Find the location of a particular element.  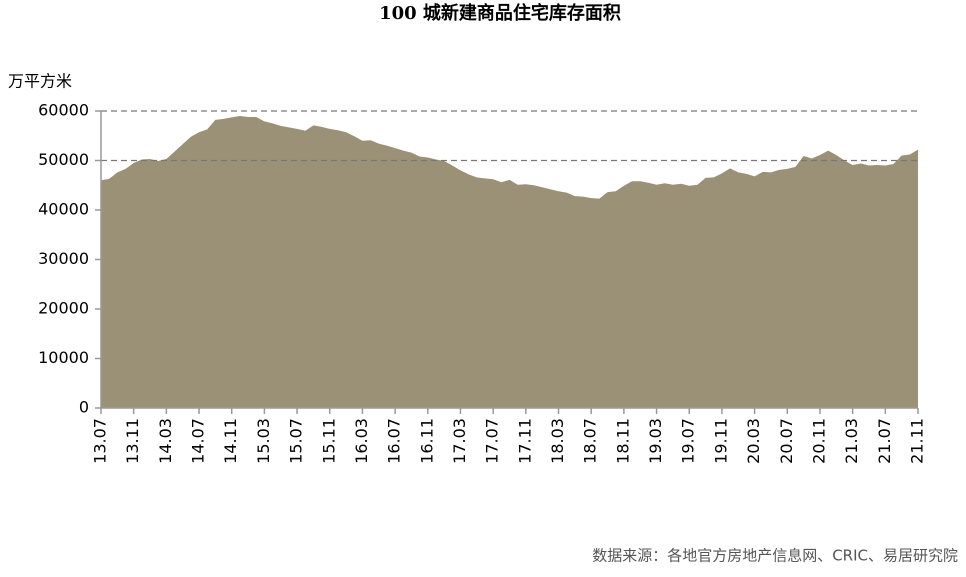

x-tick-label: 21.03 is located at coordinates (851, 441).